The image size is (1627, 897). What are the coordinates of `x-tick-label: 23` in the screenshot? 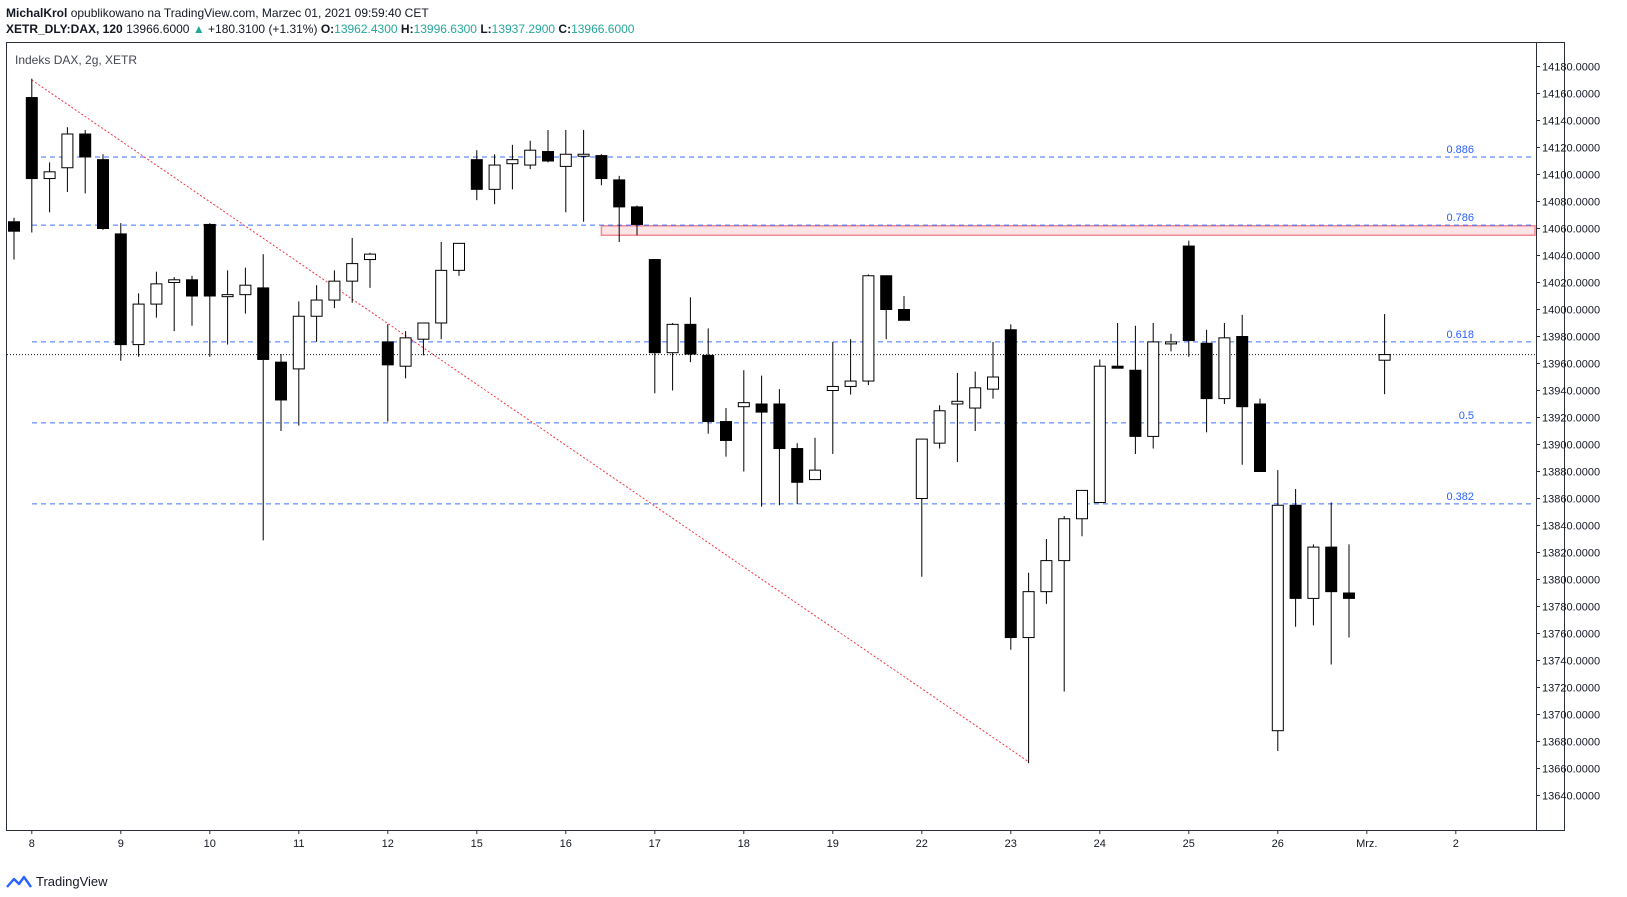 It's located at (1011, 844).